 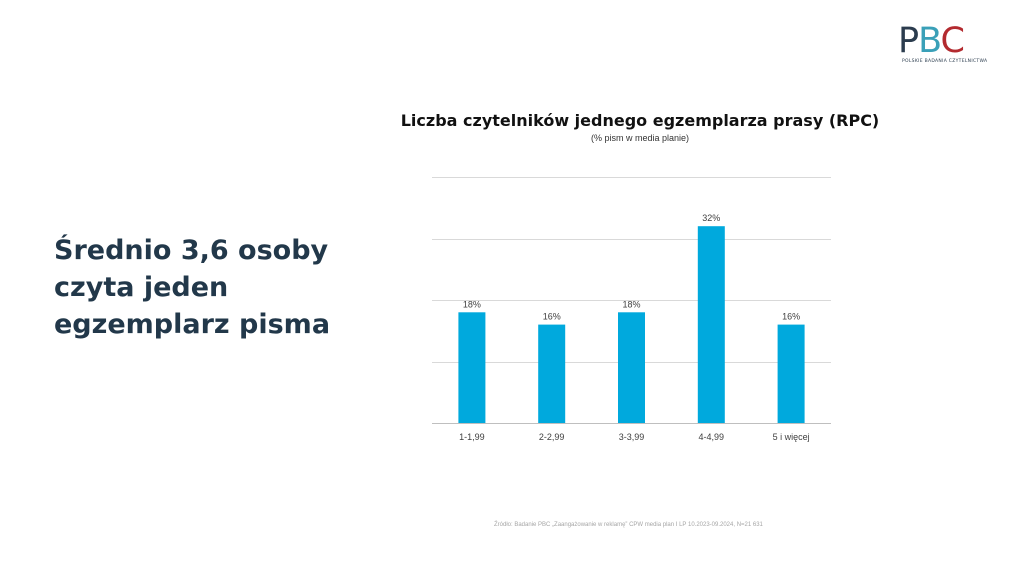 I want to click on bars, so click(x=631, y=324).